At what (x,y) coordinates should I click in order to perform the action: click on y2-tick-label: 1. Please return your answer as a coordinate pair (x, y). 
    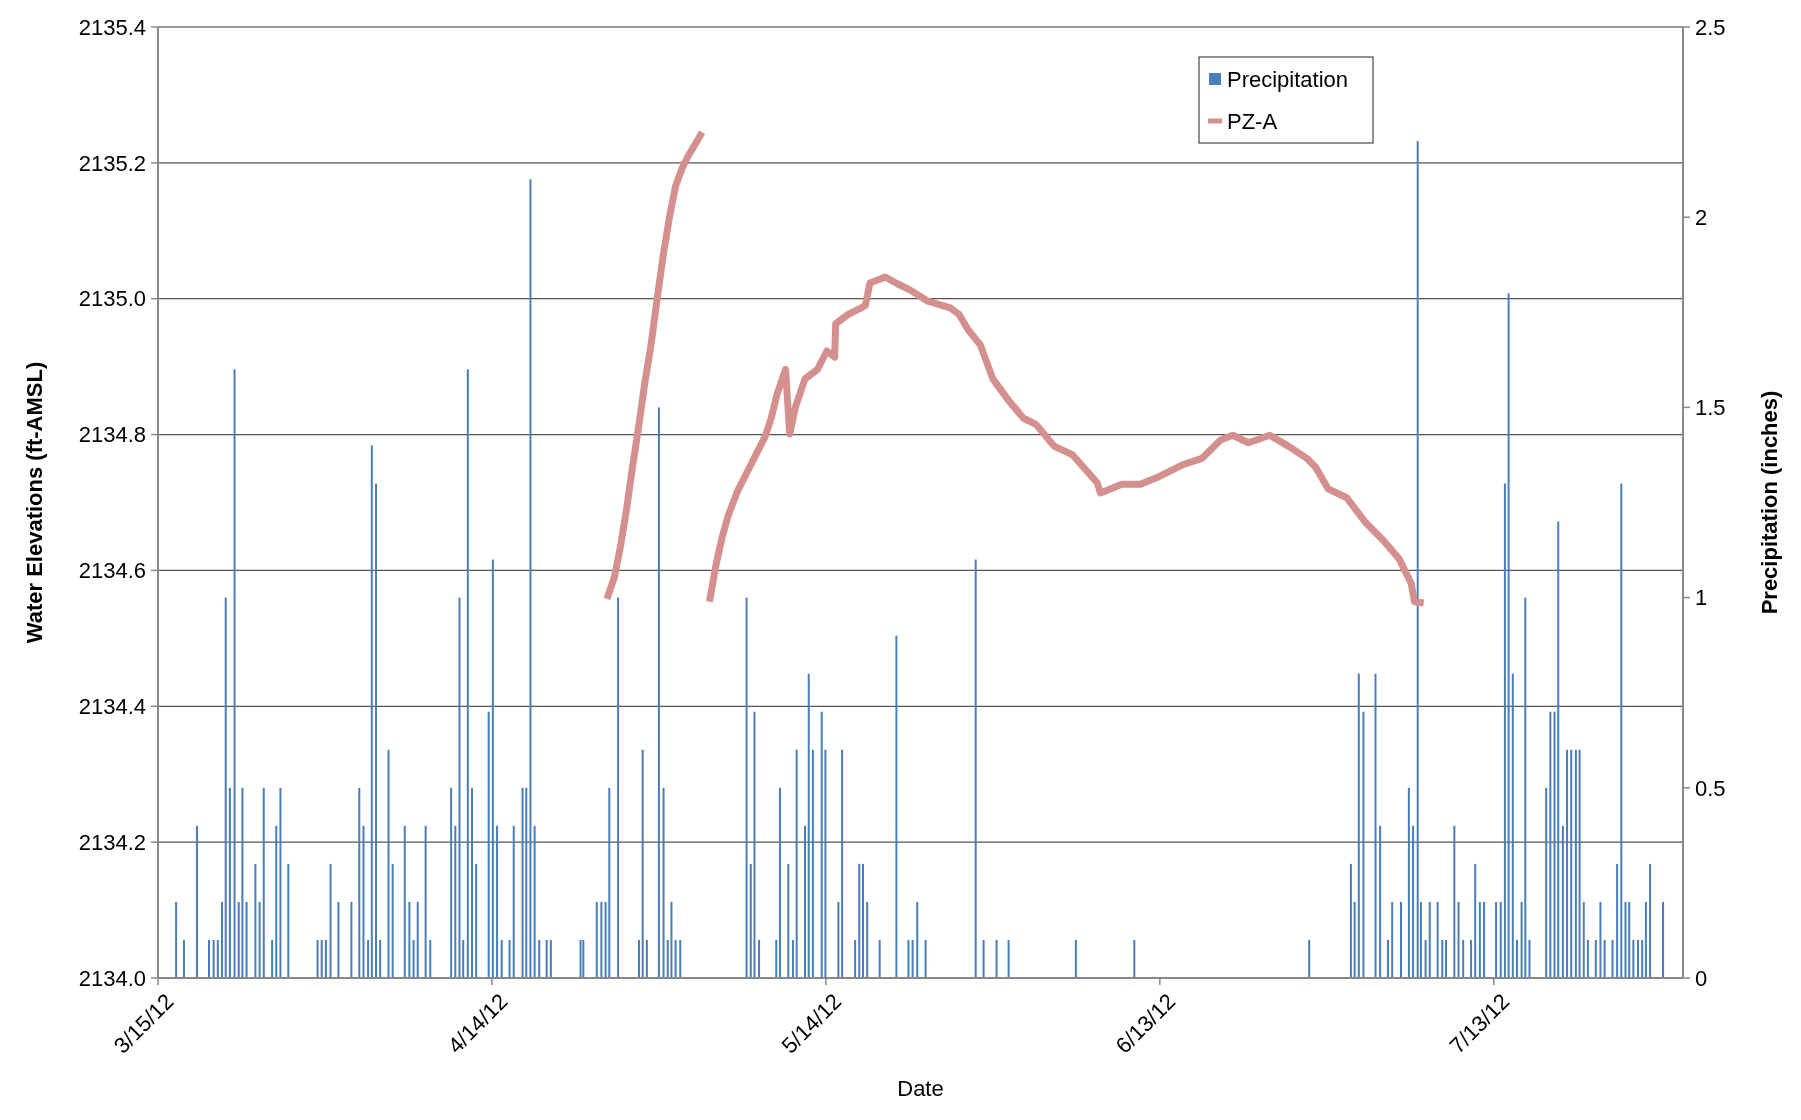
    Looking at the image, I should click on (1701, 598).